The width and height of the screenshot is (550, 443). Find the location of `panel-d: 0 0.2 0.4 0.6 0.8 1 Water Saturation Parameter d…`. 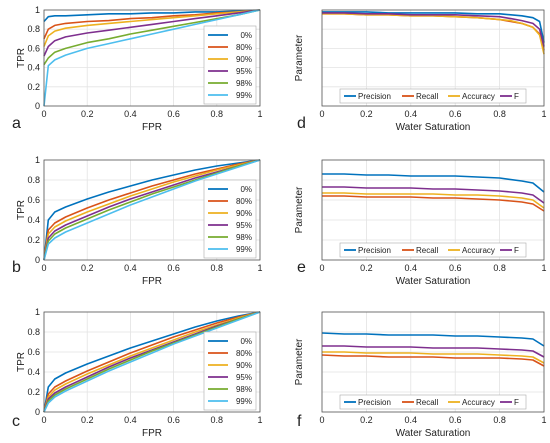

panel-d: 0 0.2 0.4 0.6 0.8 1 Water Saturation Parameter d… is located at coordinates (420, 71).